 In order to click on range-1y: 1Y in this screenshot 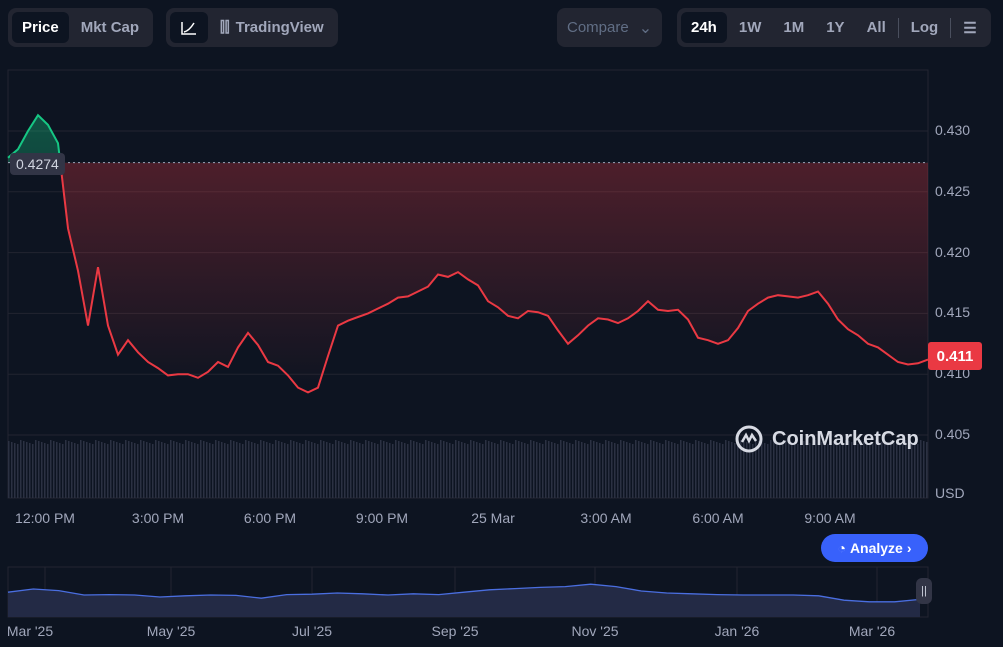, I will do `click(835, 27)`.